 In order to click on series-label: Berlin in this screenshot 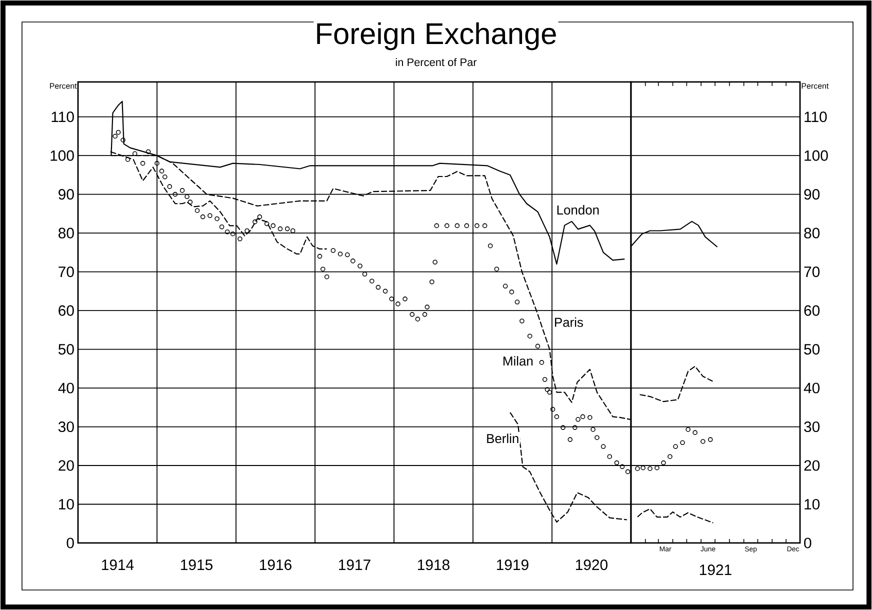, I will do `click(502, 439)`.